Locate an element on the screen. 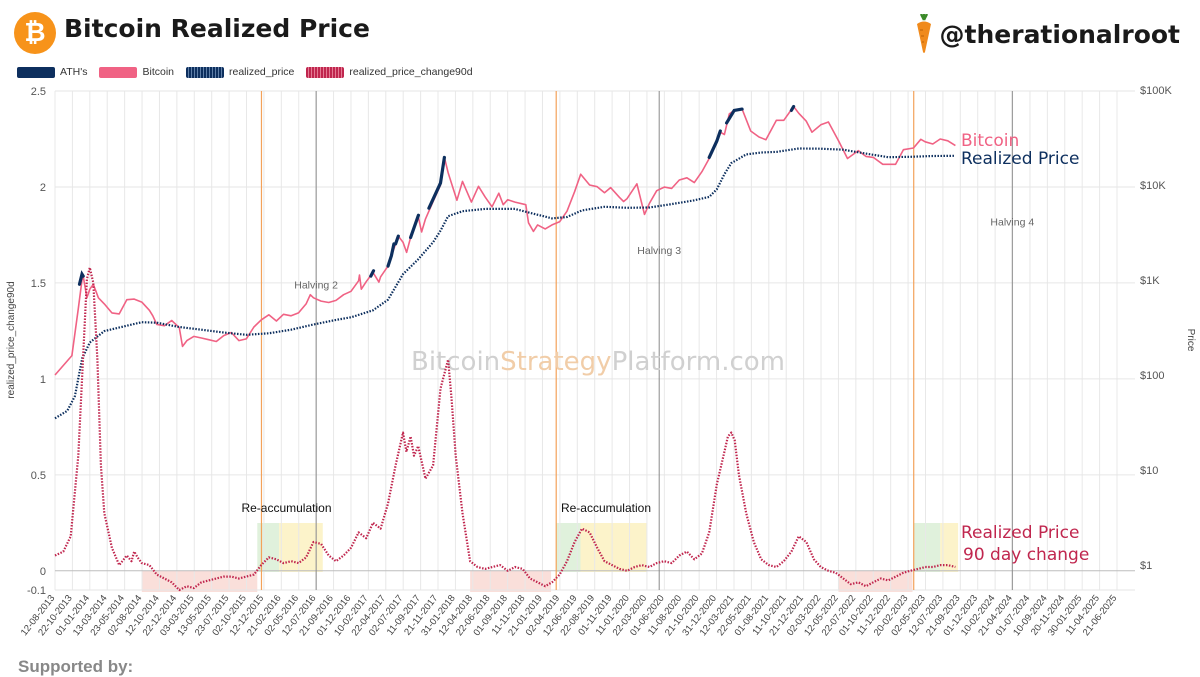 Image resolution: width=1200 pixels, height=677 pixels. legend-item-ath: ATH's is located at coordinates (52, 72).